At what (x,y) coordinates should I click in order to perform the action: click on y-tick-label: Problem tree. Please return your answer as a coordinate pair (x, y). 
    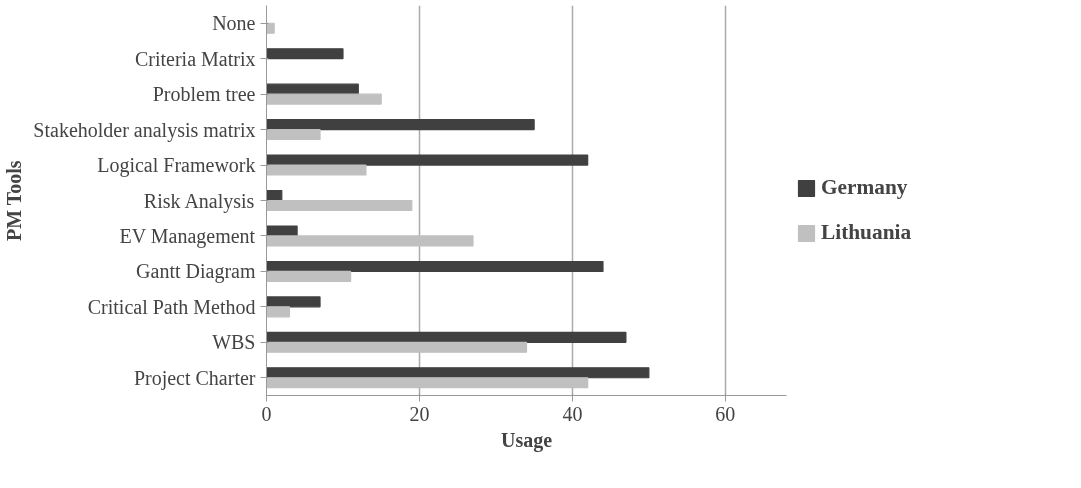
    Looking at the image, I should click on (204, 94).